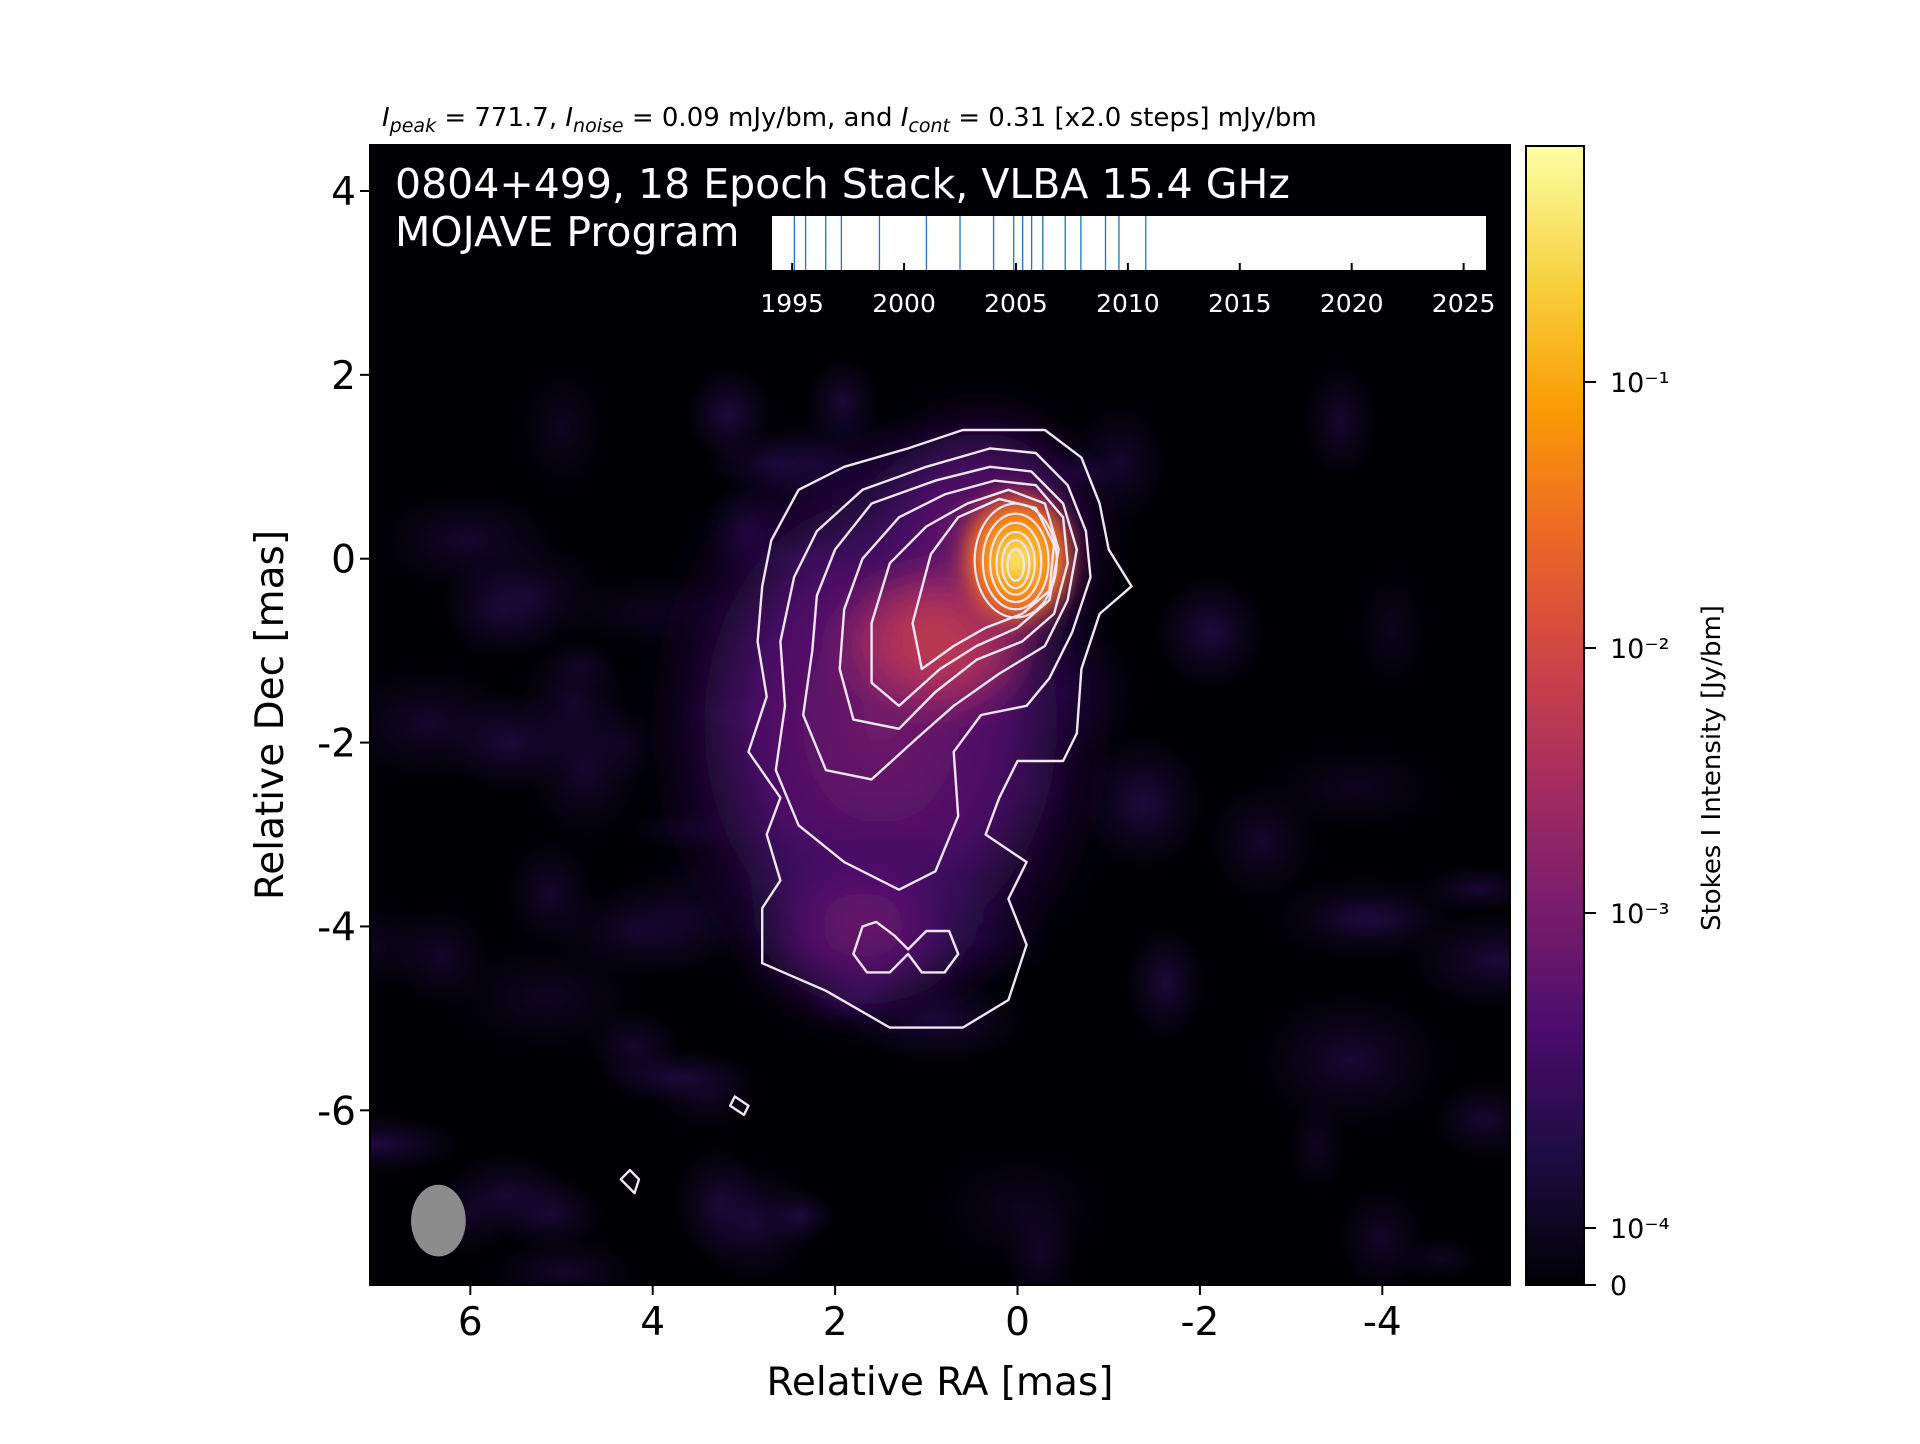 Image resolution: width=1920 pixels, height=1444 pixels. What do you see at coordinates (1639, 649) in the screenshot?
I see `colorbar-tick-label: 10⁻²` at bounding box center [1639, 649].